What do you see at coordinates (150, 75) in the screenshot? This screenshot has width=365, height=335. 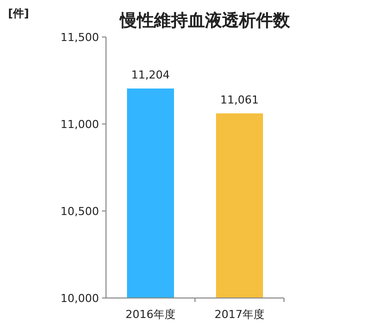 I see `data-label: 11,204` at bounding box center [150, 75].